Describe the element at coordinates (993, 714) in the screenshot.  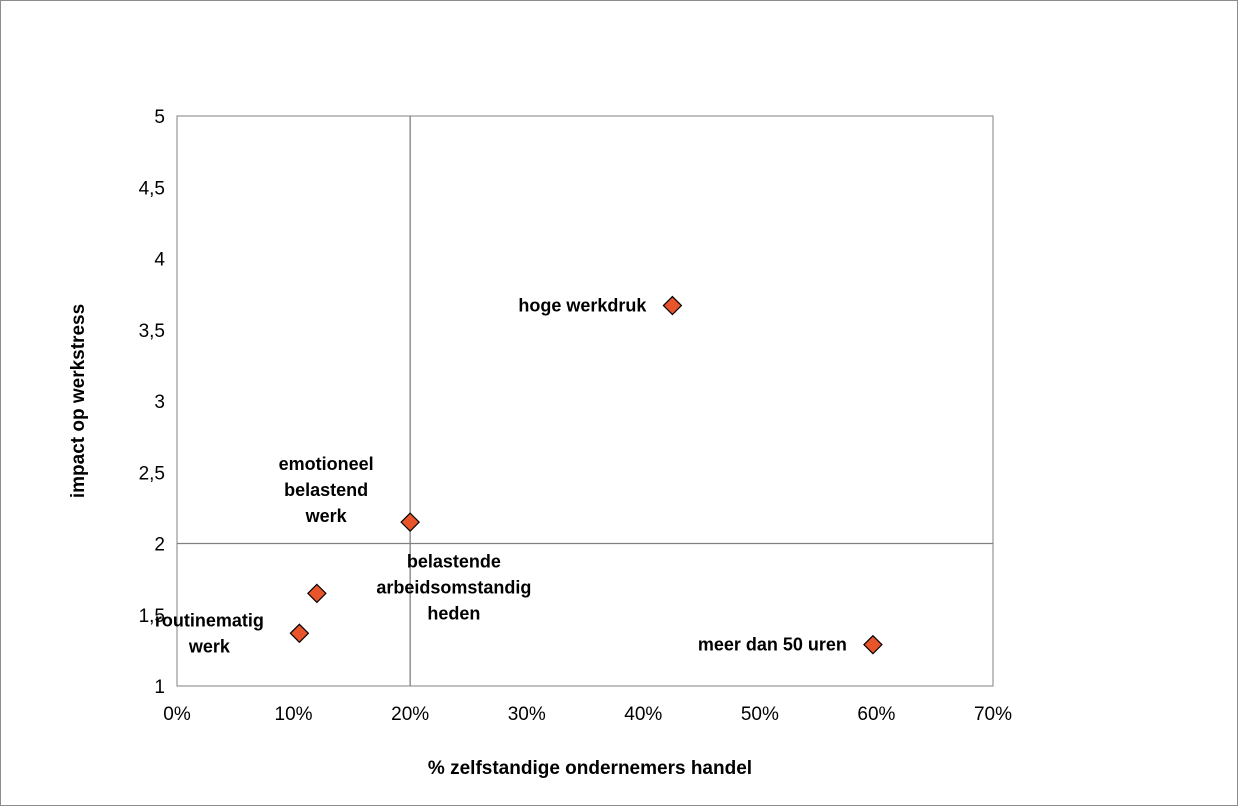
I see `x-tick-label: 70%` at that location.